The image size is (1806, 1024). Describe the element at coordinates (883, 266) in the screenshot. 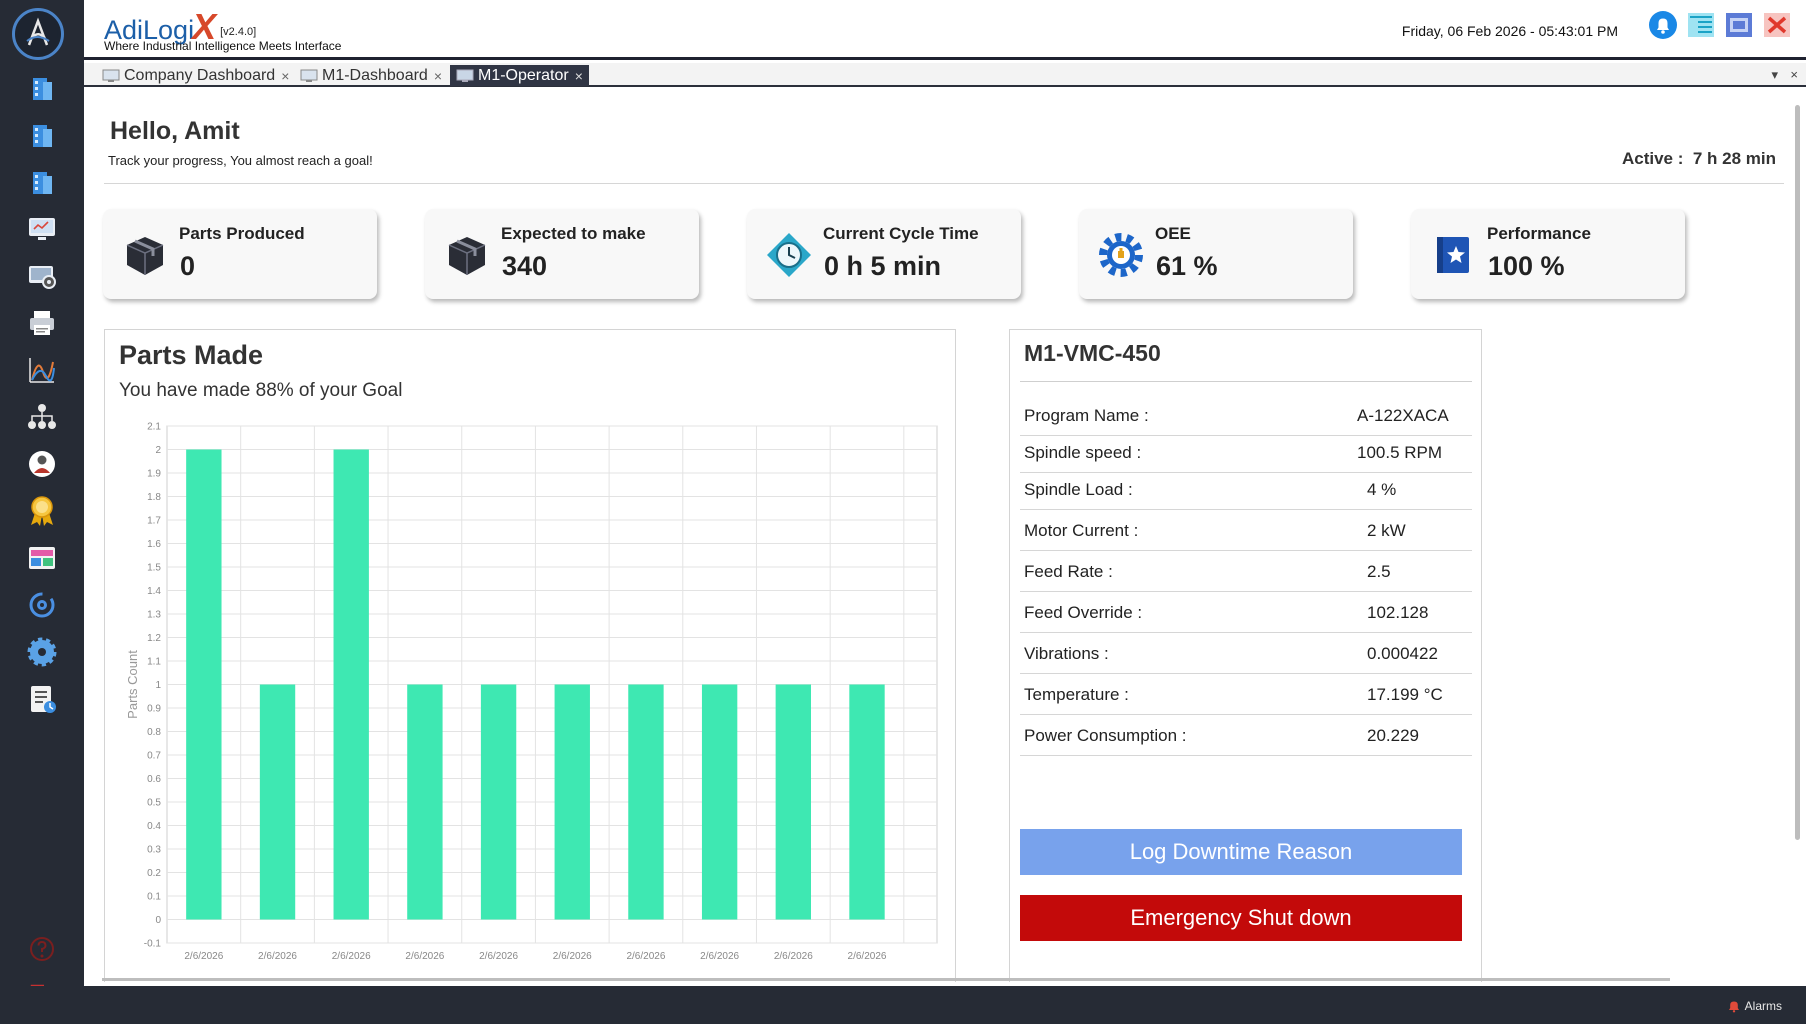

I see `kpi-value: 0 h 5 min` at that location.